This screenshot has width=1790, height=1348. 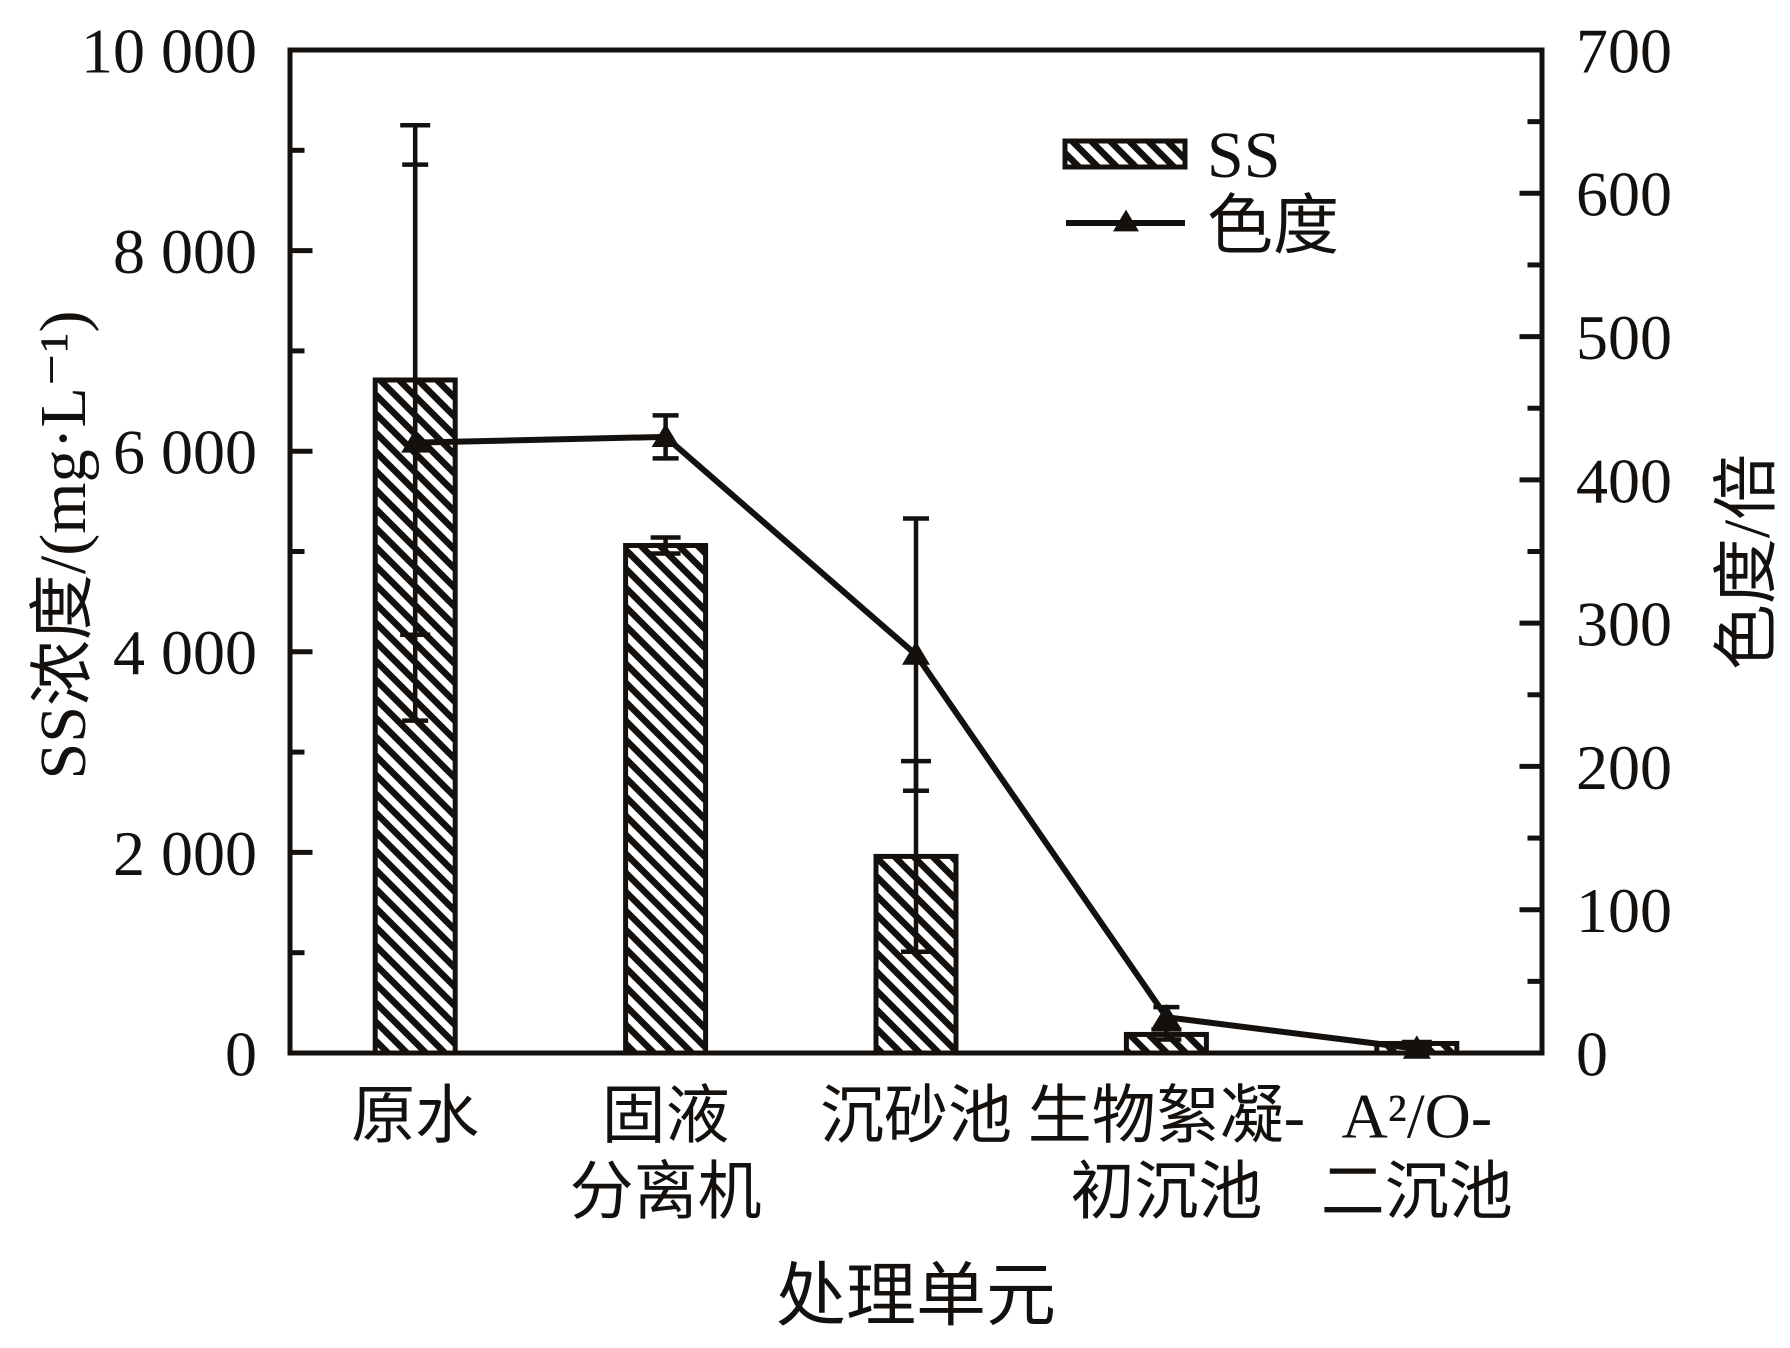 What do you see at coordinates (1624, 194) in the screenshot?
I see `tick-label-y-right-6: 600` at bounding box center [1624, 194].